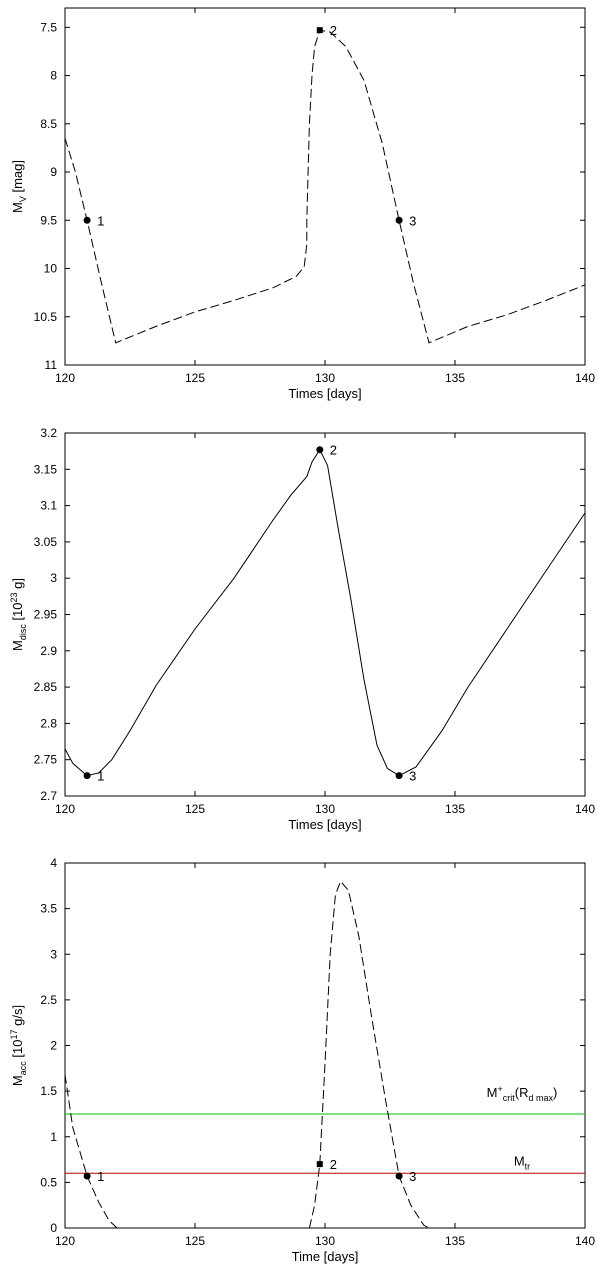  What do you see at coordinates (48, 796) in the screenshot?
I see `y-tick-label: 2.7` at bounding box center [48, 796].